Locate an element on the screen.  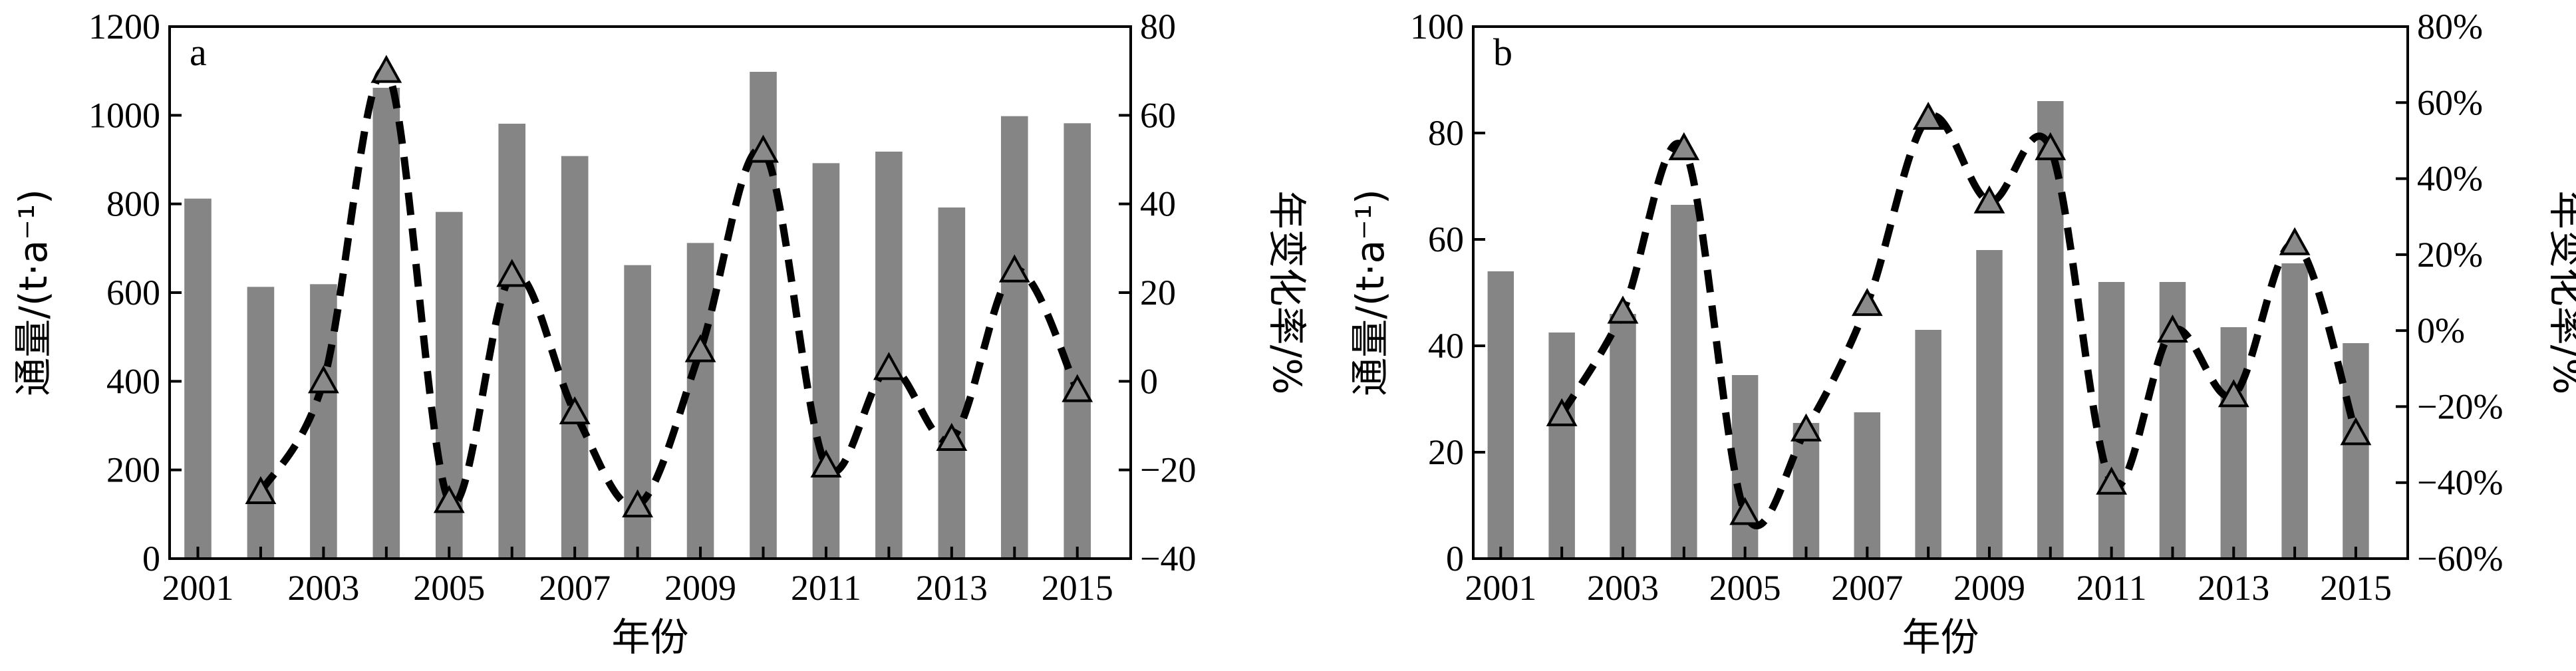
change-rate-point-2009 is located at coordinates (700, 348).